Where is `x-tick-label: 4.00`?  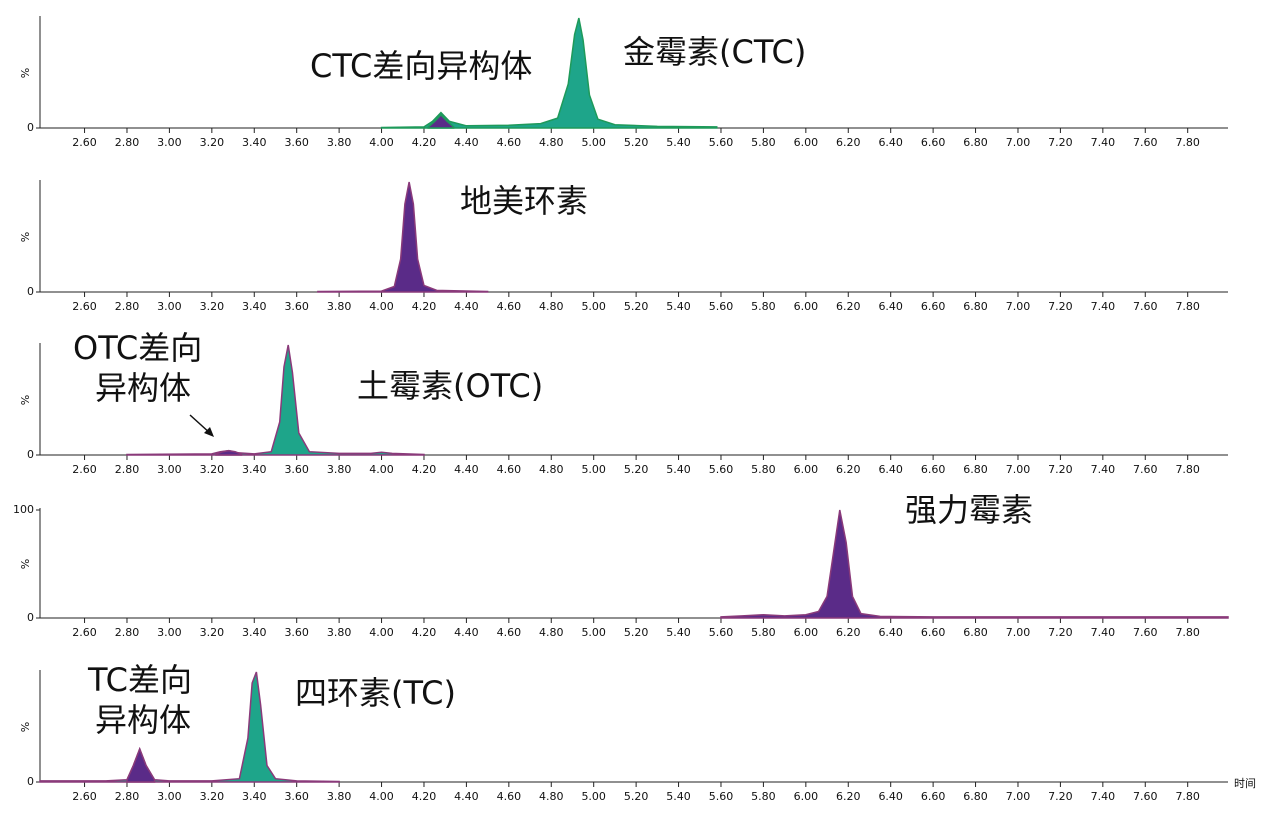
x-tick-label: 4.00 is located at coordinates (381, 142).